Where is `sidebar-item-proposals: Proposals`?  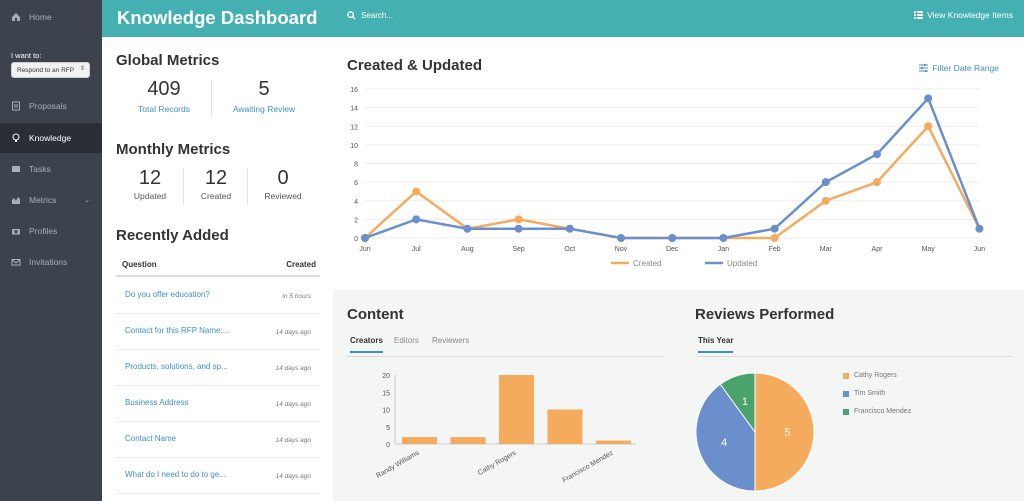 sidebar-item-proposals: Proposals is located at coordinates (51, 106).